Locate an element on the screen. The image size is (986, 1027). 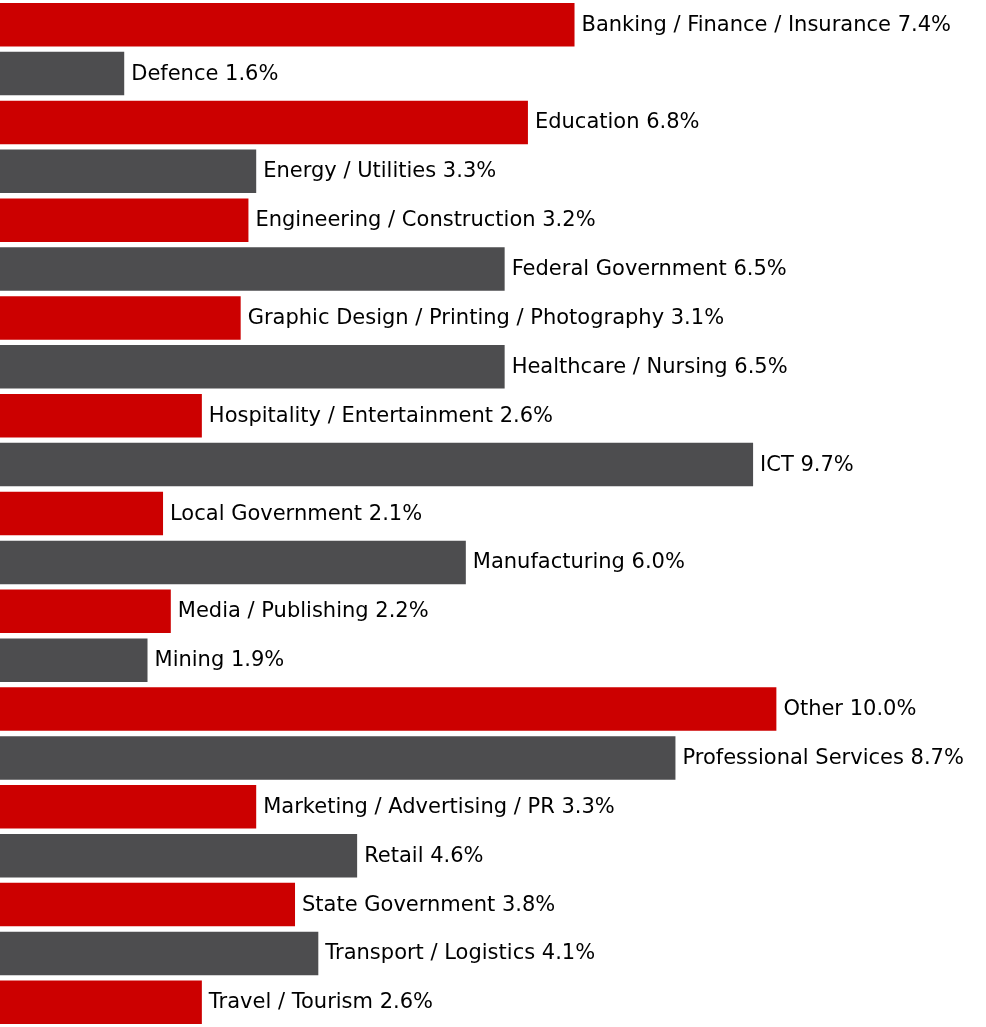
data-label: Healthcare / Nursing 6.5% is located at coordinates (649, 365).